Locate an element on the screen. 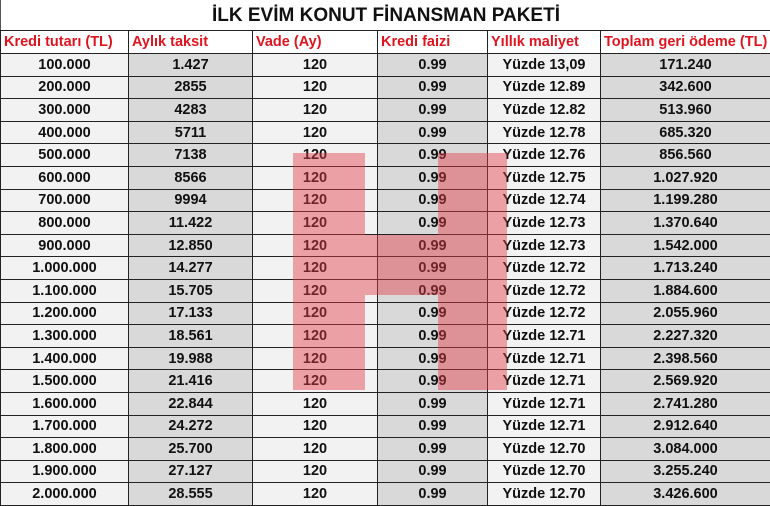 The width and height of the screenshot is (770, 506). cell-monthly-installment: 19.988 is located at coordinates (191, 358).